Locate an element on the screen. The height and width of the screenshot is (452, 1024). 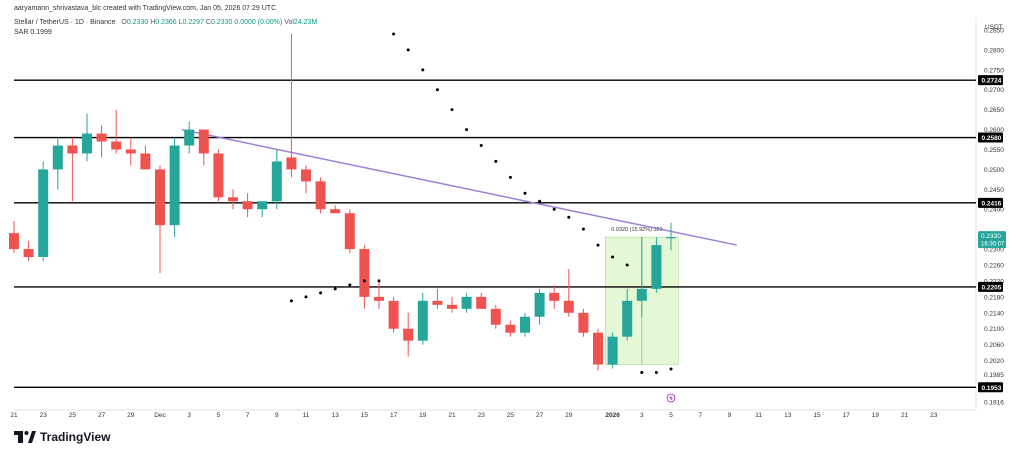
time-tick-20: 2026 is located at coordinates (612, 415).